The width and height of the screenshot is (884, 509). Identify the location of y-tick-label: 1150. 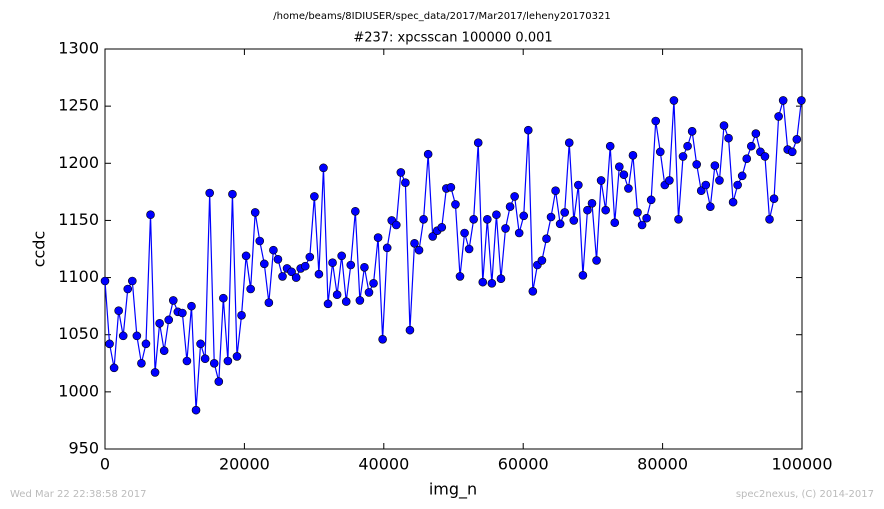
(78, 219).